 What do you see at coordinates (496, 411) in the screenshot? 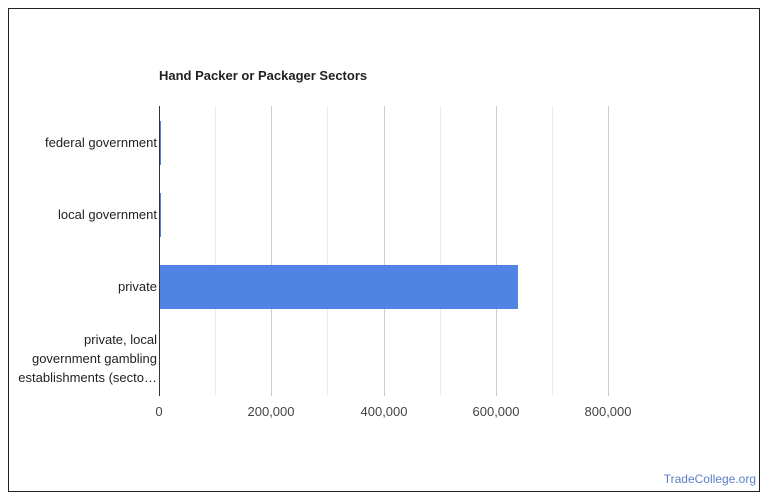
I see `x-tick-label: 600,000` at bounding box center [496, 411].